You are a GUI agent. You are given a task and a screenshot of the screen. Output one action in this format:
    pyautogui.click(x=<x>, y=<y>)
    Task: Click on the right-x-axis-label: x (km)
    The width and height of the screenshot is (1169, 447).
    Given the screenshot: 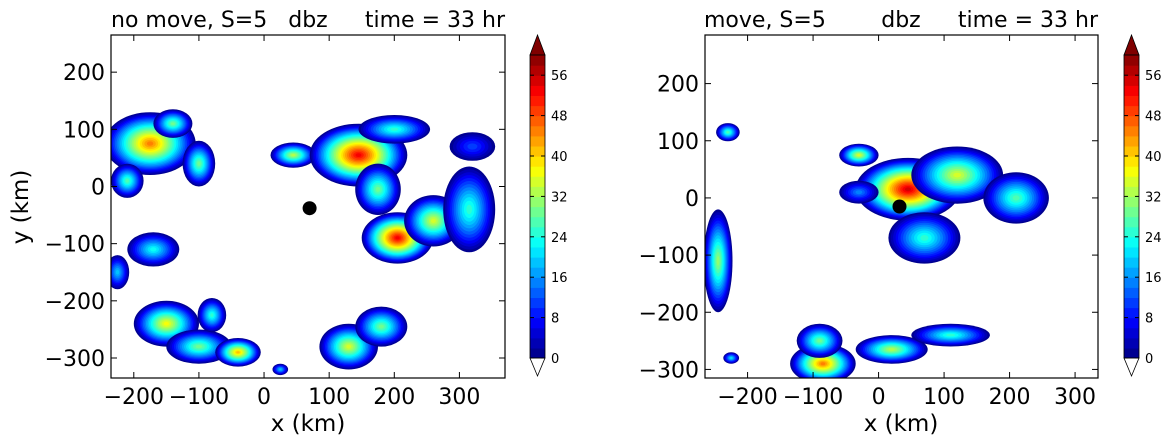 What is the action you would take?
    pyautogui.click(x=901, y=424)
    